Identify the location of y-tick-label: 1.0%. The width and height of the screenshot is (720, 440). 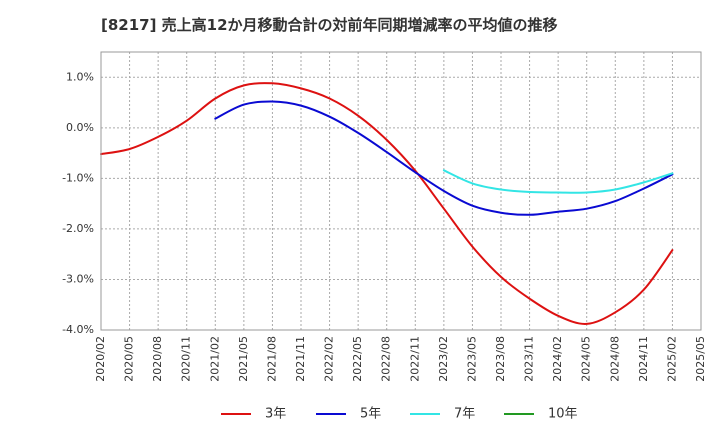
(80, 76).